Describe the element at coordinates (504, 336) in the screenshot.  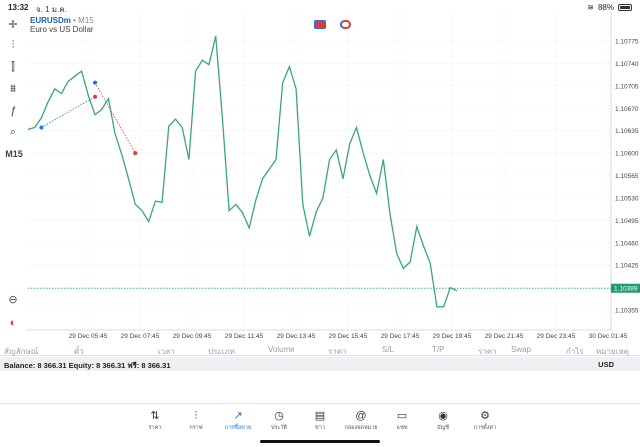
I see `time-tick-label: 29 Dec 21:45` at that location.